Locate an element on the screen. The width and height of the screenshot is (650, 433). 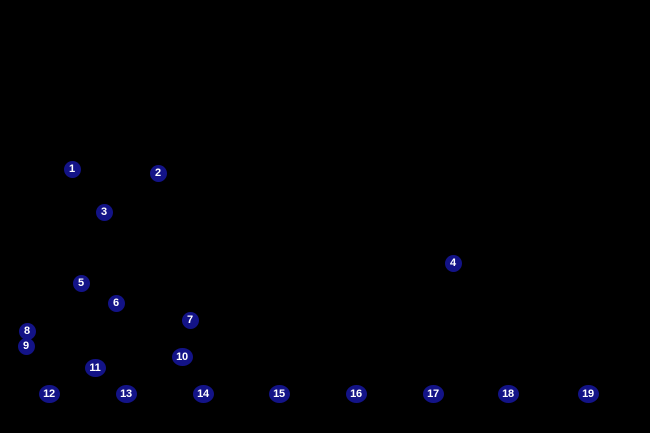
set-of-mark-marker-17: 17 is located at coordinates (433, 394).